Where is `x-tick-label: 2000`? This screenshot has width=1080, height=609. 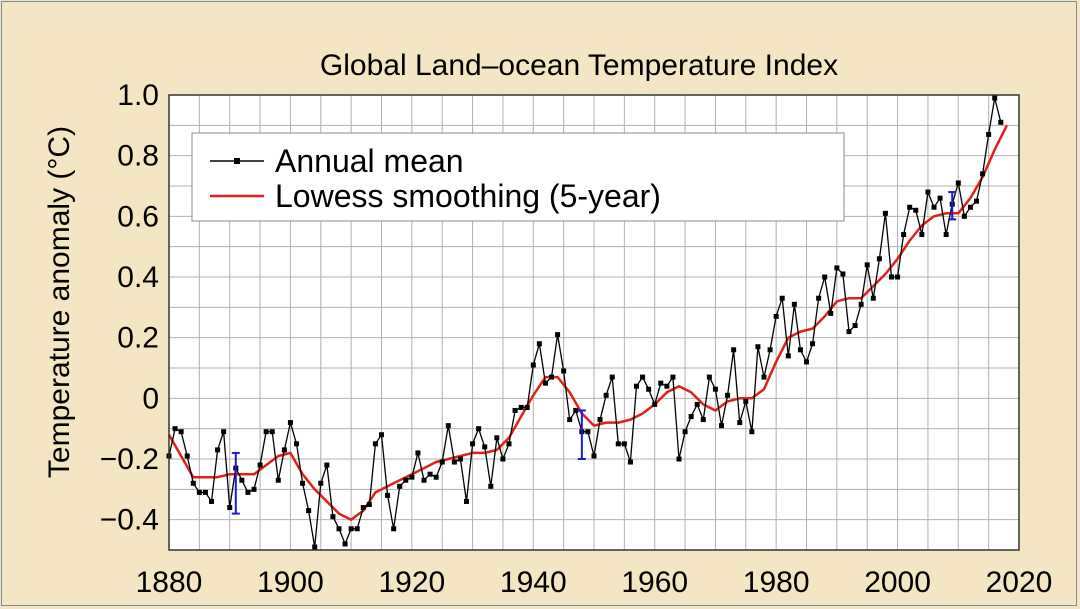
x-tick-label: 2000 is located at coordinates (897, 582).